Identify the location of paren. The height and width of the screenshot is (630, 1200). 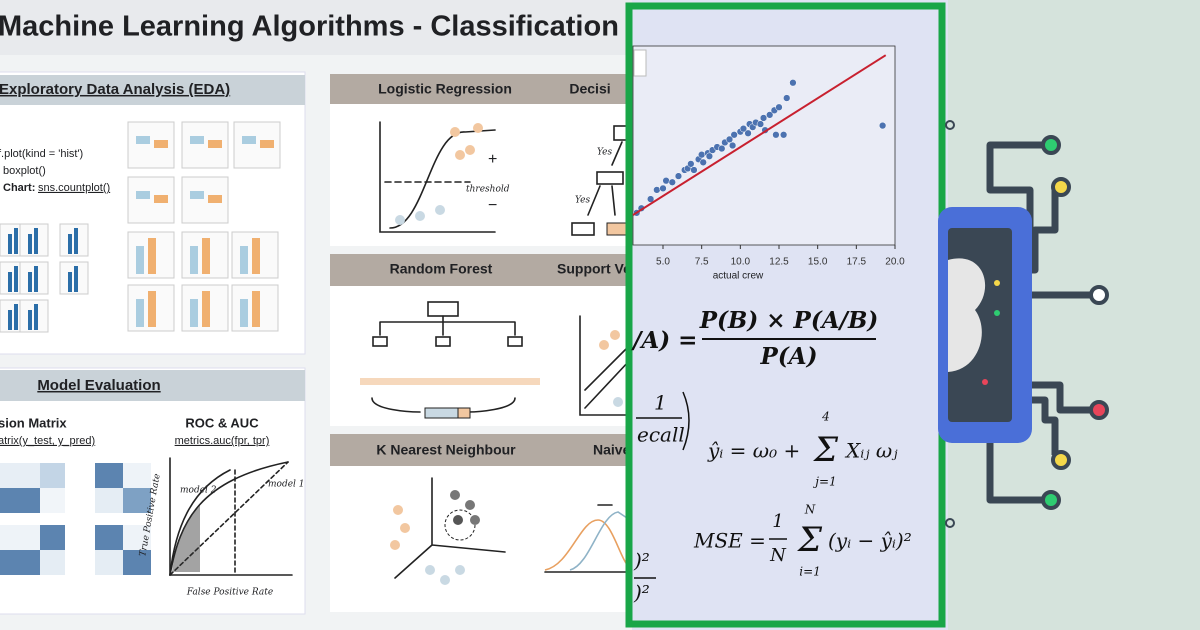
(686, 421).